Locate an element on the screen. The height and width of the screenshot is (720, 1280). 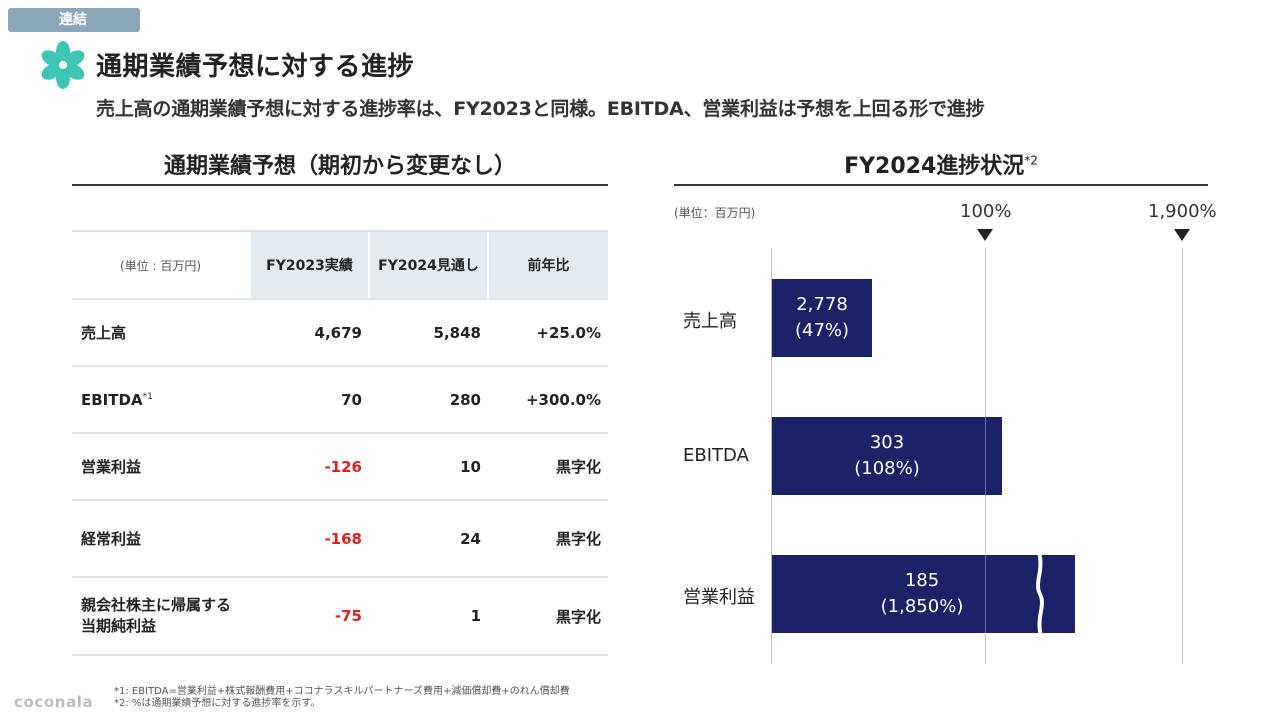
cell-fy2024: 10 is located at coordinates (428, 467).